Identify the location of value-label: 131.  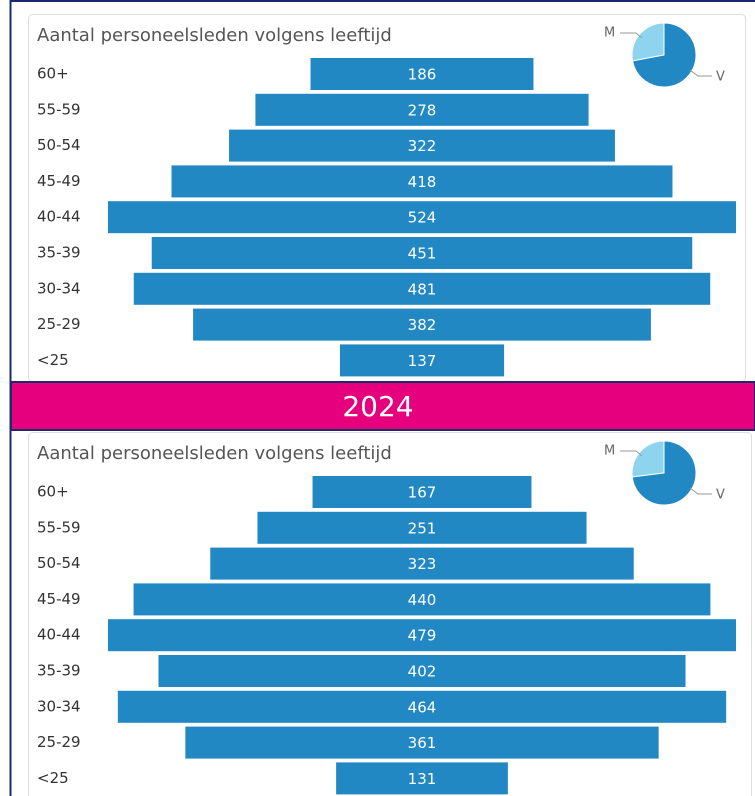
(422, 779).